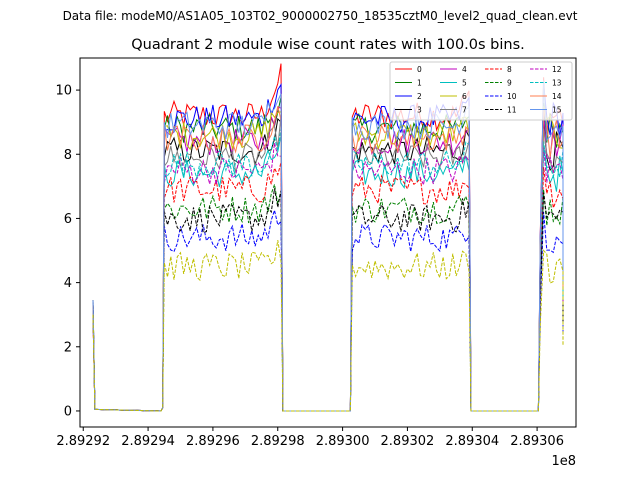  What do you see at coordinates (472, 441) in the screenshot?
I see `x-tick-label: 2.89304` at bounding box center [472, 441].